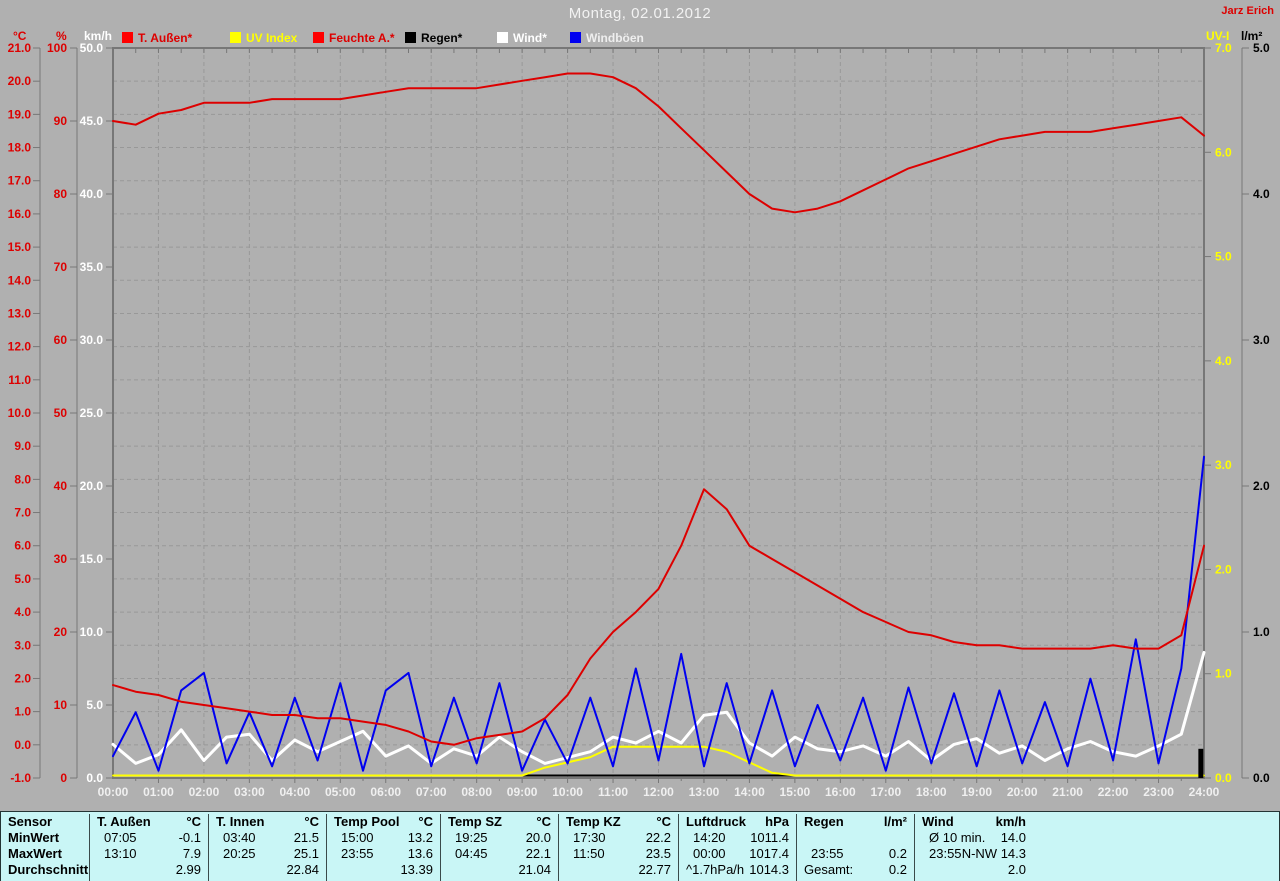 Image resolution: width=1280 pixels, height=881 pixels. I want to click on x-tick-label: 02:00, so click(204, 792).